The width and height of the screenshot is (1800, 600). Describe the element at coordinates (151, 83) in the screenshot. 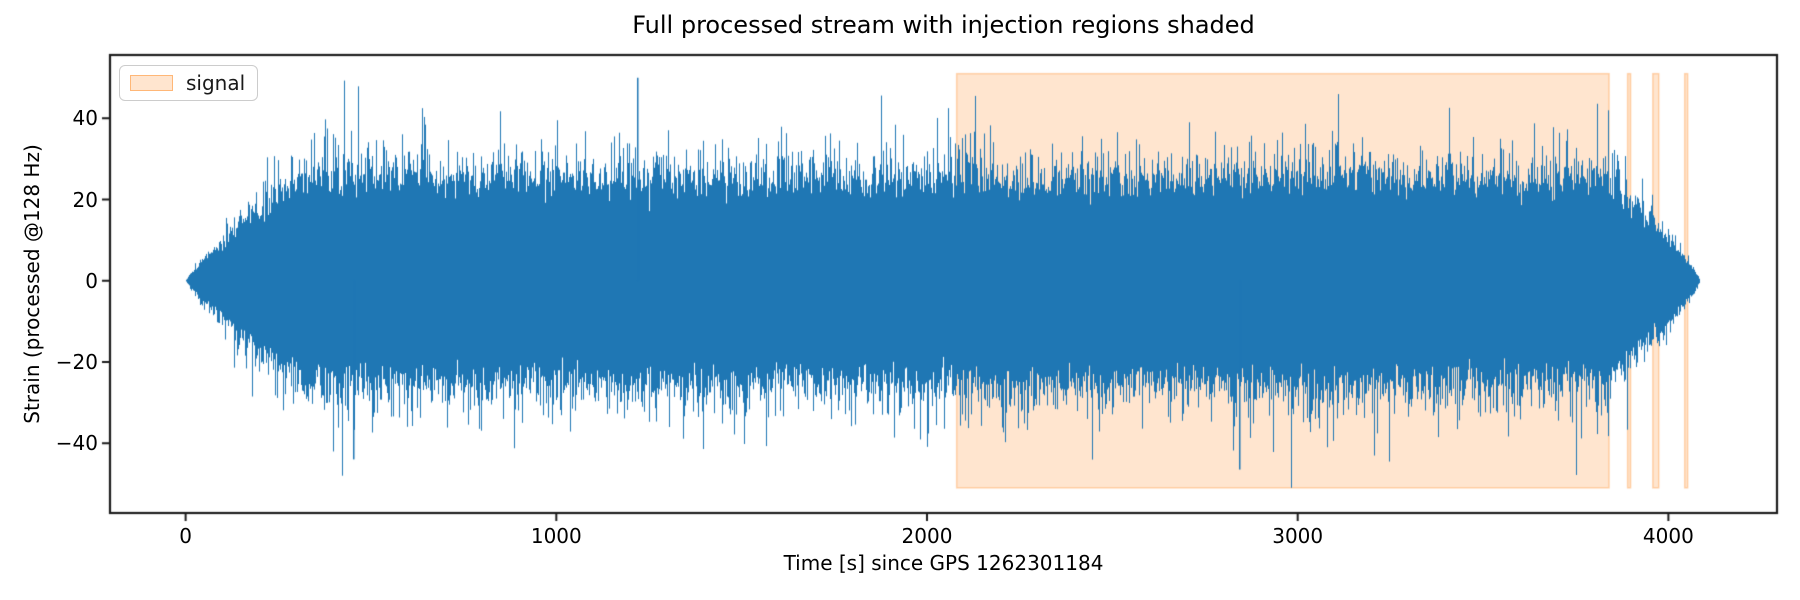

I see `legend-swatch-signal-icon` at that location.